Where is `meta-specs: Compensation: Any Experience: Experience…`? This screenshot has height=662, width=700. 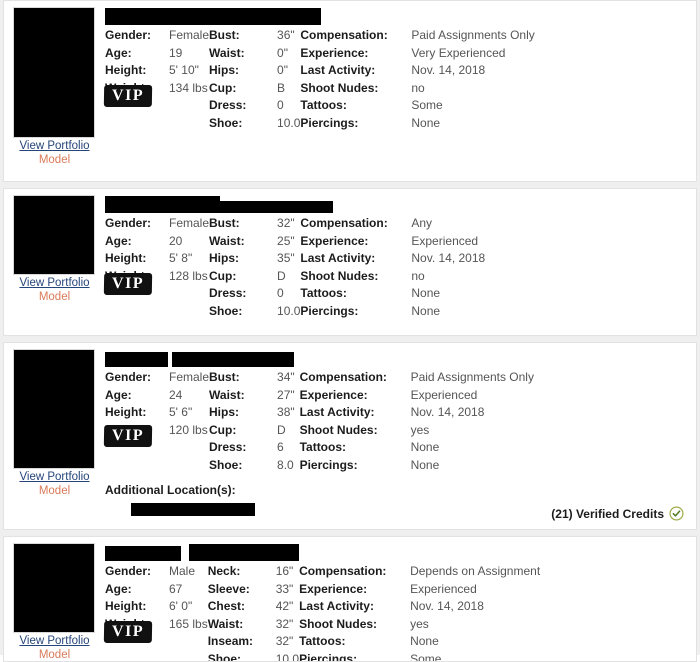 meta-specs: Compensation: Any Experience: Experience… is located at coordinates (498, 268).